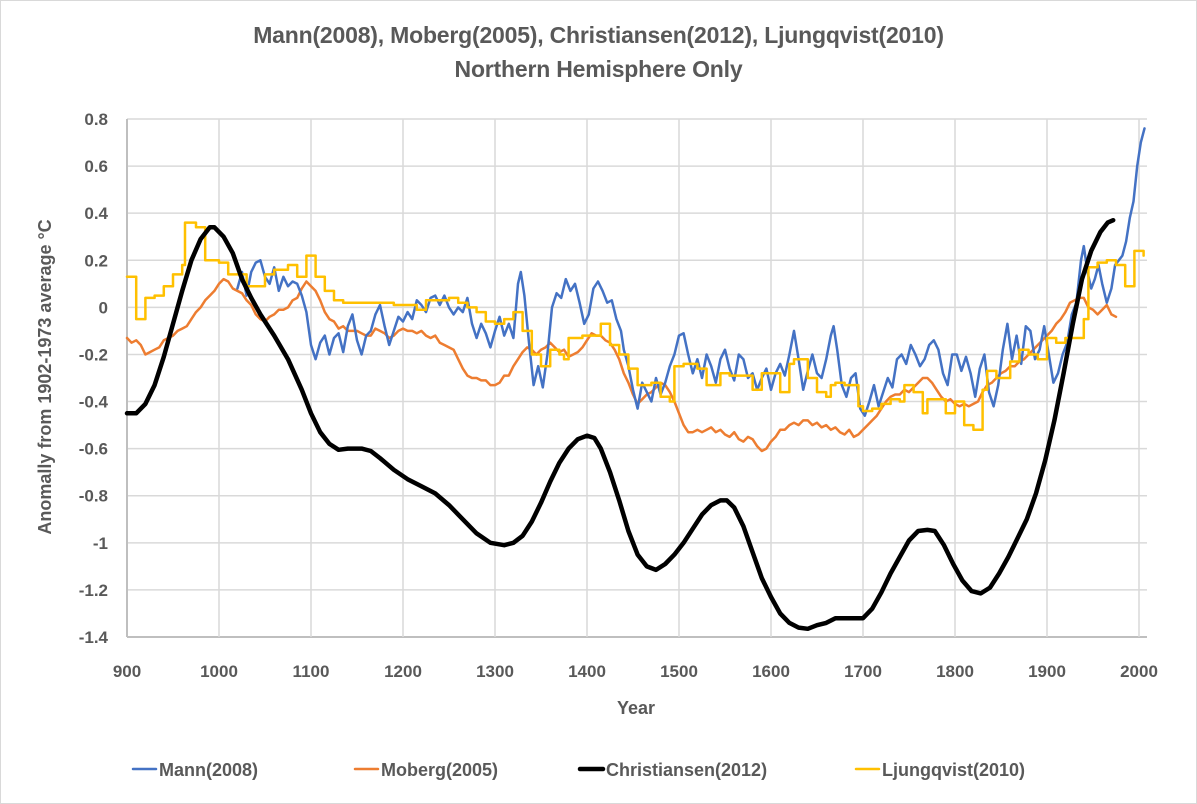 The width and height of the screenshot is (1197, 804). What do you see at coordinates (955, 671) in the screenshot?
I see `x-tick-label: 1800` at bounding box center [955, 671].